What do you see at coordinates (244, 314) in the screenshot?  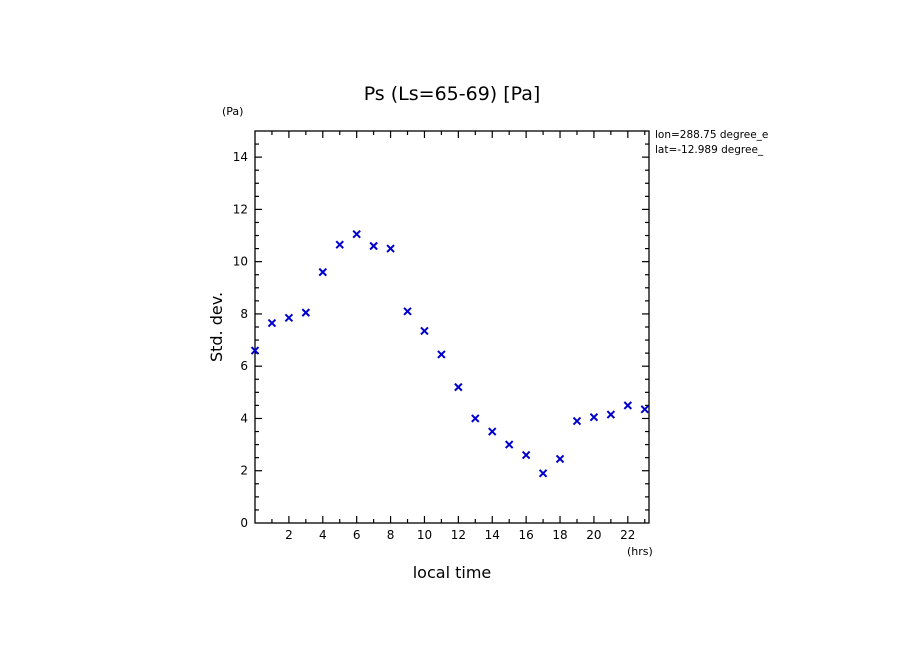 I see `y-tick-label: 8` at bounding box center [244, 314].